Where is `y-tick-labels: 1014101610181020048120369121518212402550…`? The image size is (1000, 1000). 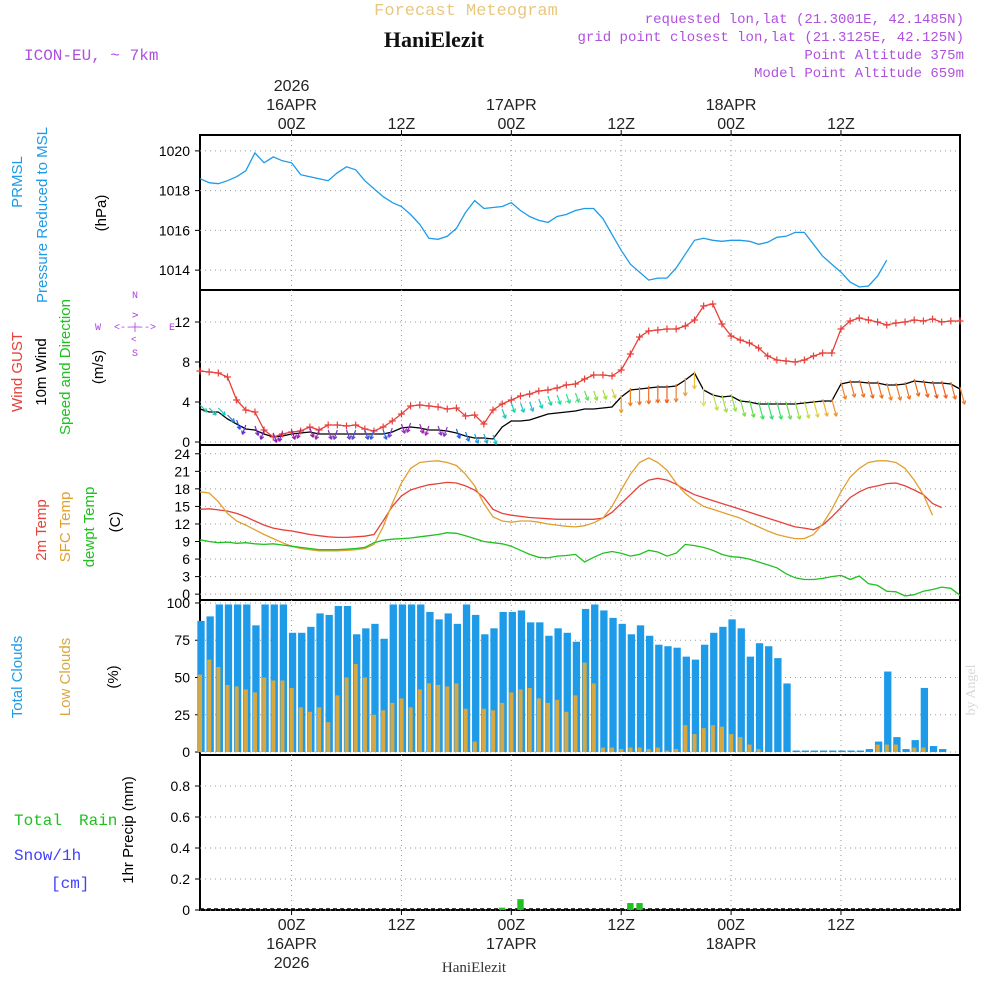
y-tick-labels: 1014101610181020048120369121518212402550… is located at coordinates (174, 530).